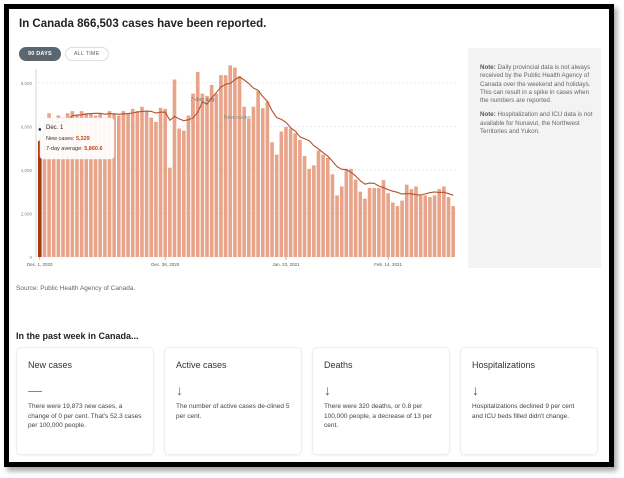  I want to click on tab-90-days: 90 DAYS, so click(40, 54).